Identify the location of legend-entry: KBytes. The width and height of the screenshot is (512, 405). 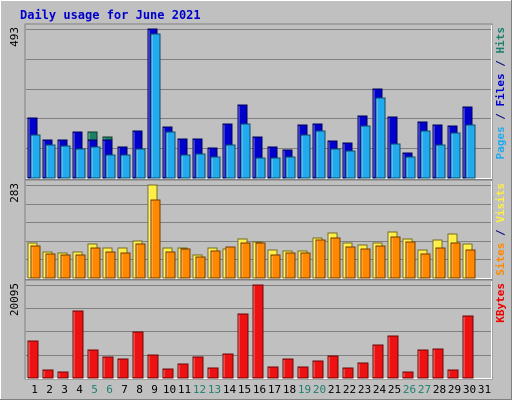
(500, 303).